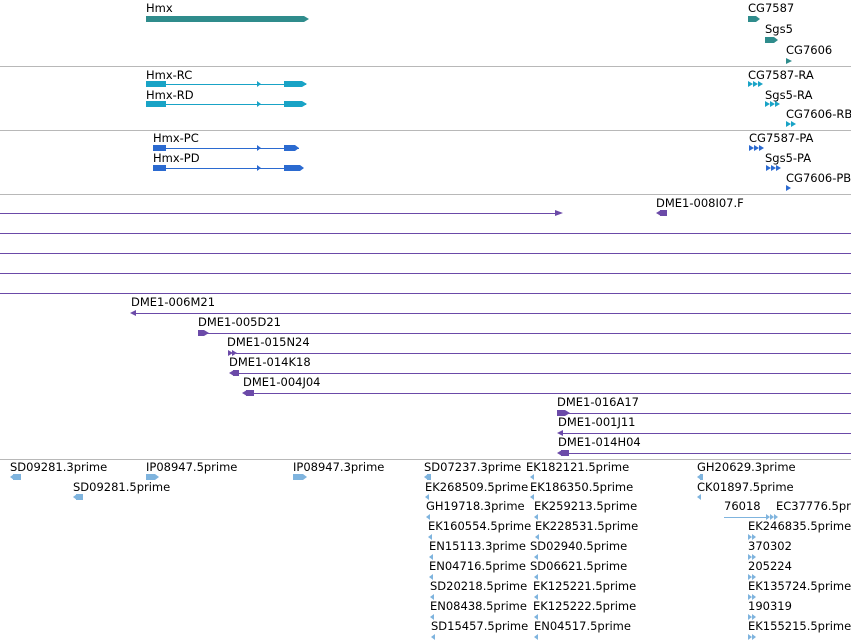 The image size is (851, 642). I want to click on est-span, so click(745, 517).